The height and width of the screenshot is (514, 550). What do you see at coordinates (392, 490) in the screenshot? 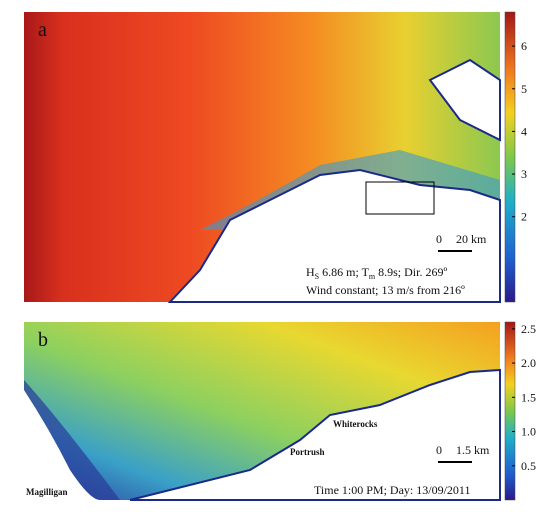
I see `annotation: Time 1:00 PM; Day: 13/09/2011` at bounding box center [392, 490].